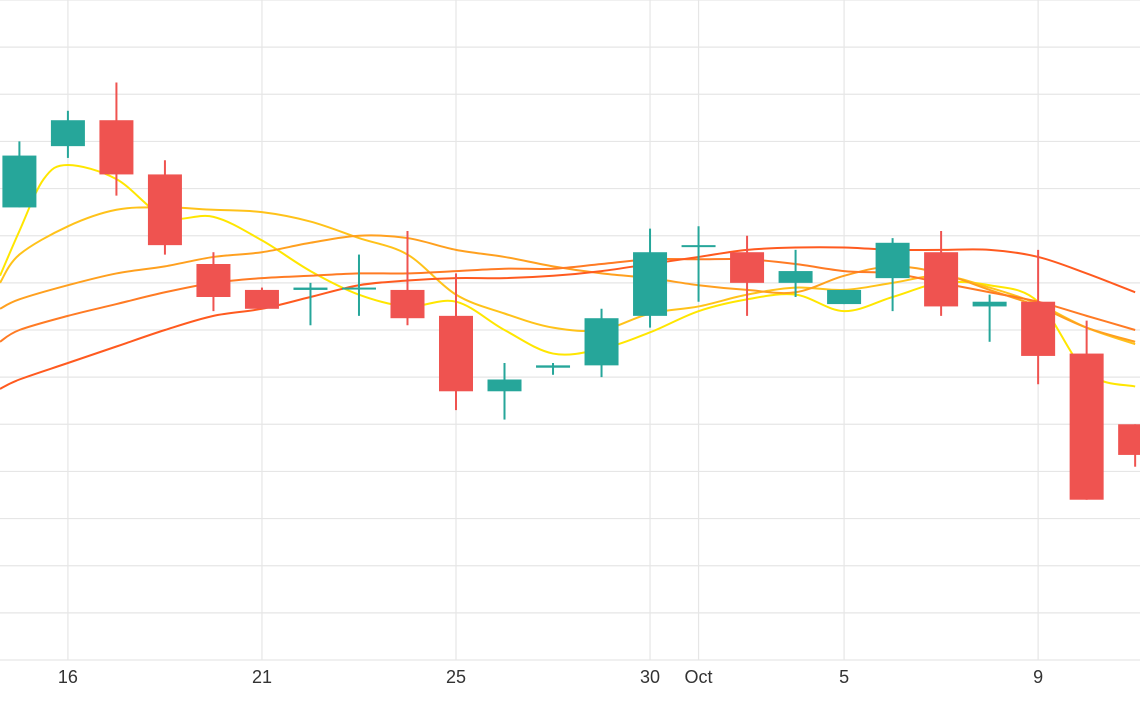 This screenshot has width=1140, height=710. I want to click on x-tick-label: 21, so click(262, 677).